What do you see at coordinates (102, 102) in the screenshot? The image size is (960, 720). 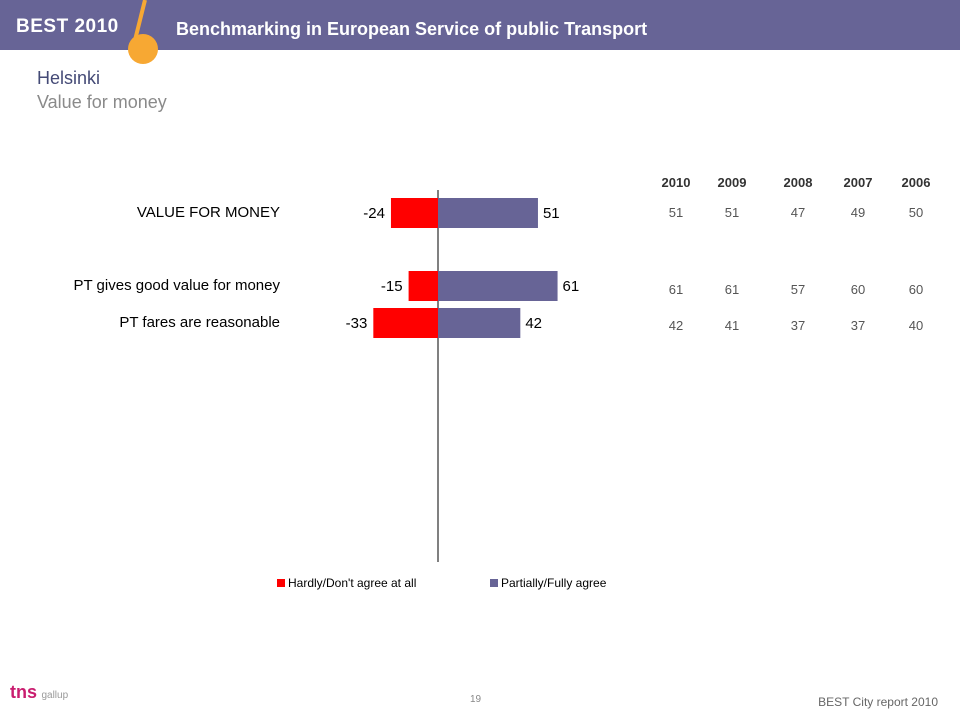 I see `page-subtitle: Value for money` at bounding box center [102, 102].